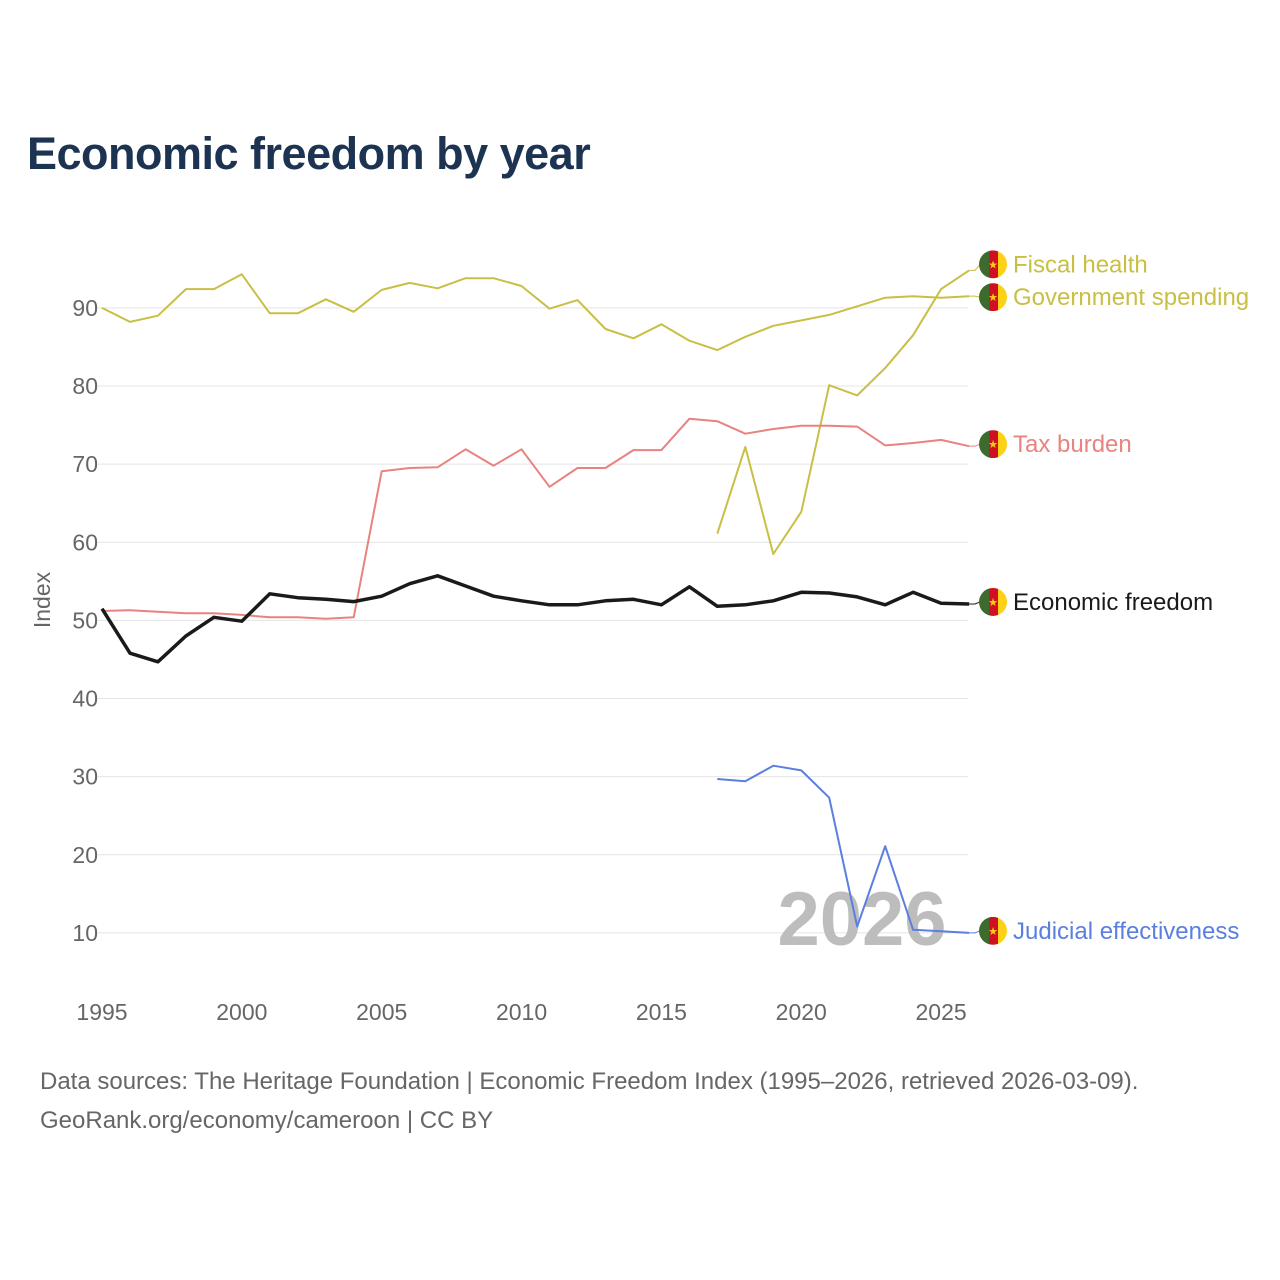  What do you see at coordinates (1080, 264) in the screenshot?
I see `series-label: Fiscal health` at bounding box center [1080, 264].